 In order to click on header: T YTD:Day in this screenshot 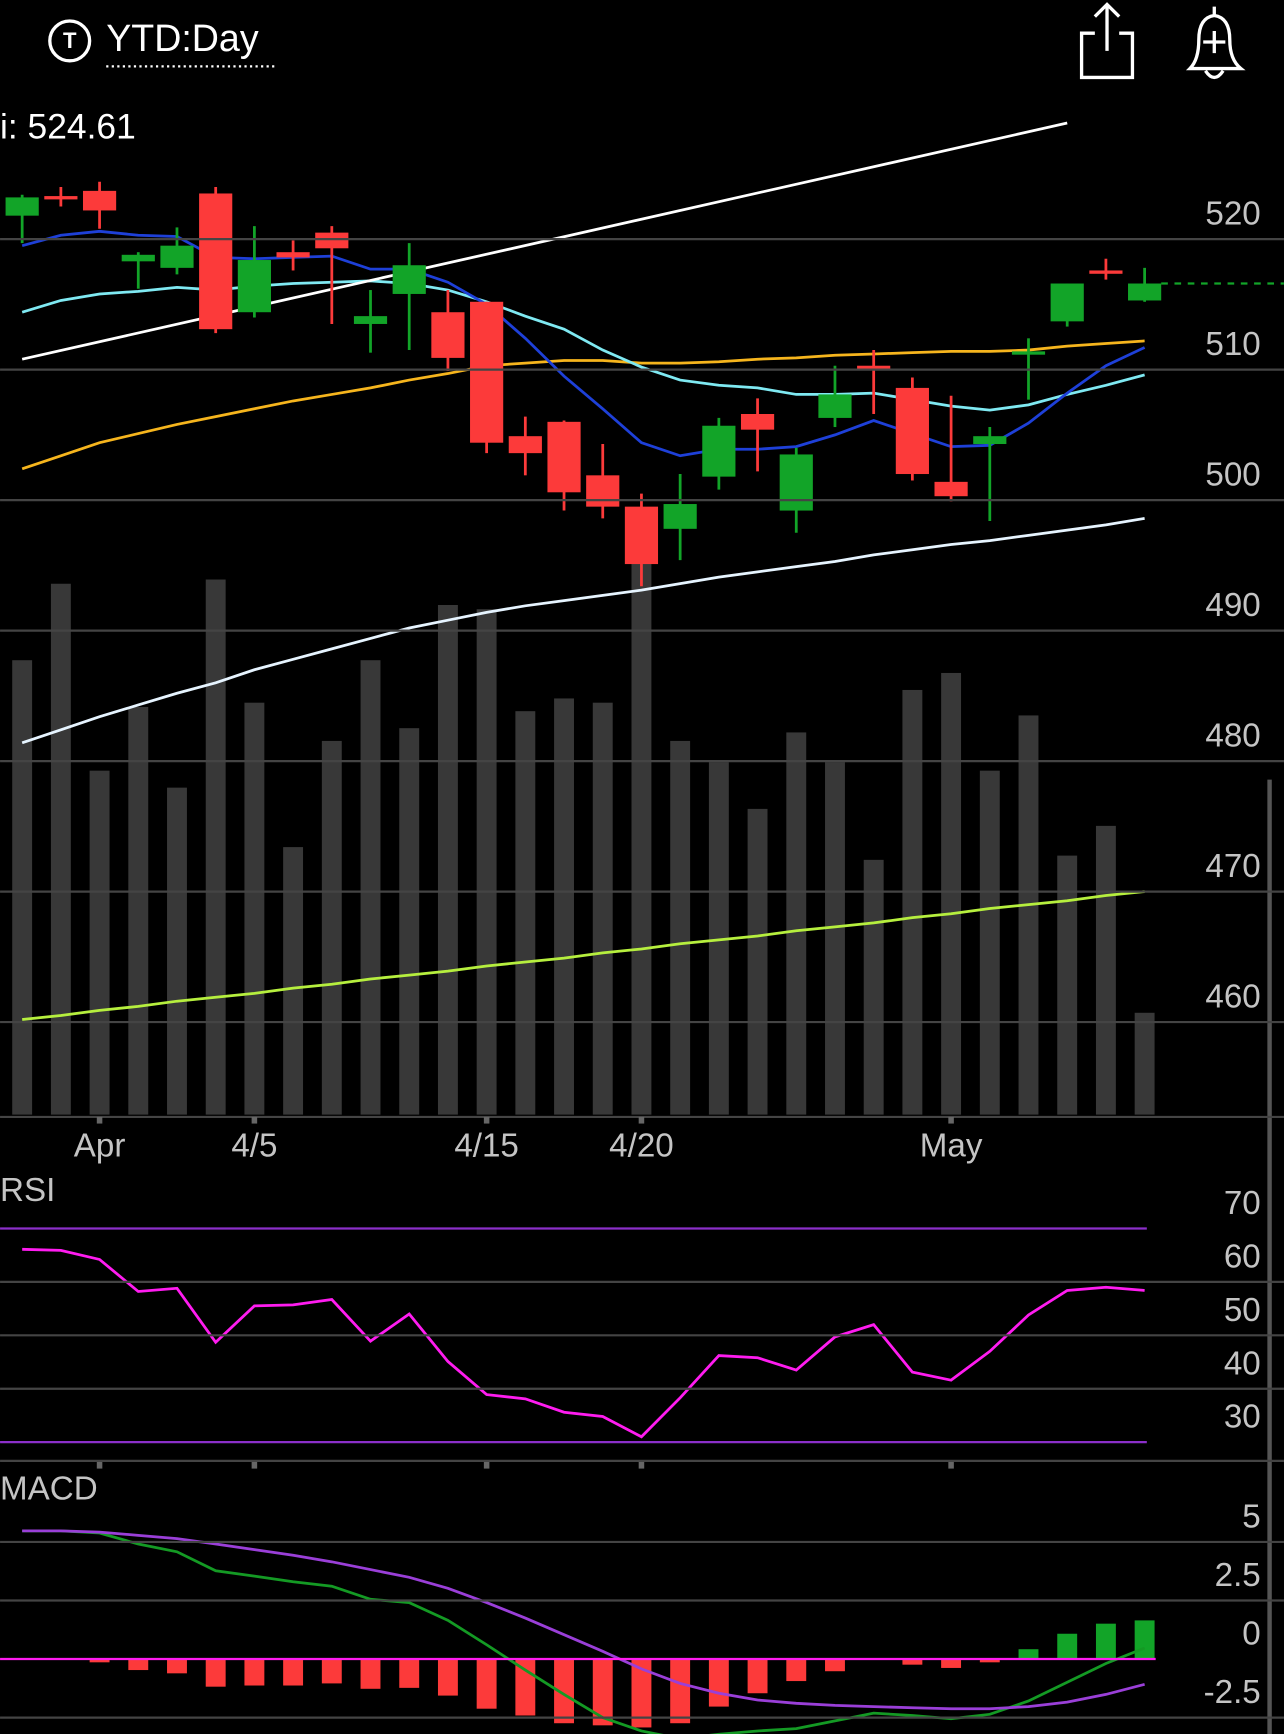, I will do `click(647, 41)`.